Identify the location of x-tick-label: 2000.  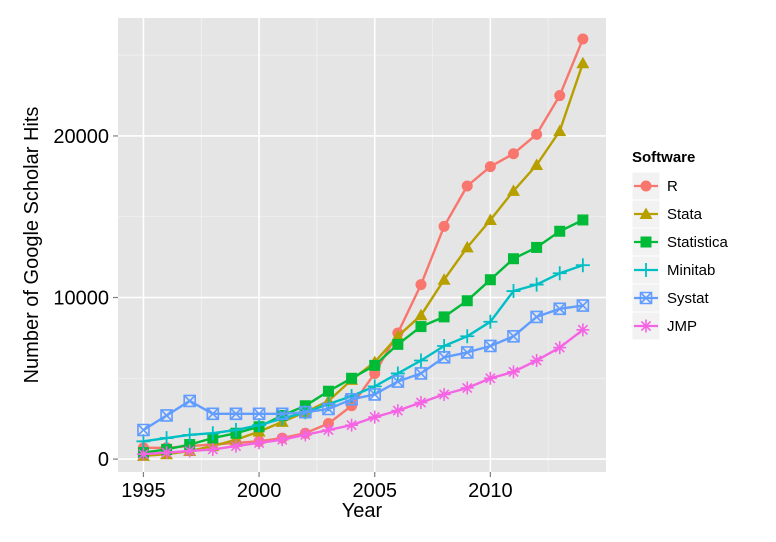
(259, 491).